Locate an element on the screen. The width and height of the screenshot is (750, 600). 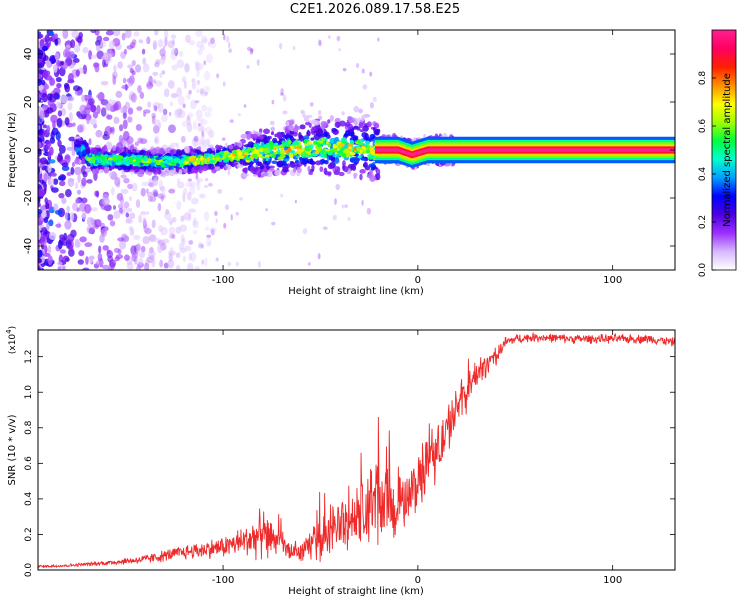
colorbar-tick-label: 0.8 is located at coordinates (703, 78).